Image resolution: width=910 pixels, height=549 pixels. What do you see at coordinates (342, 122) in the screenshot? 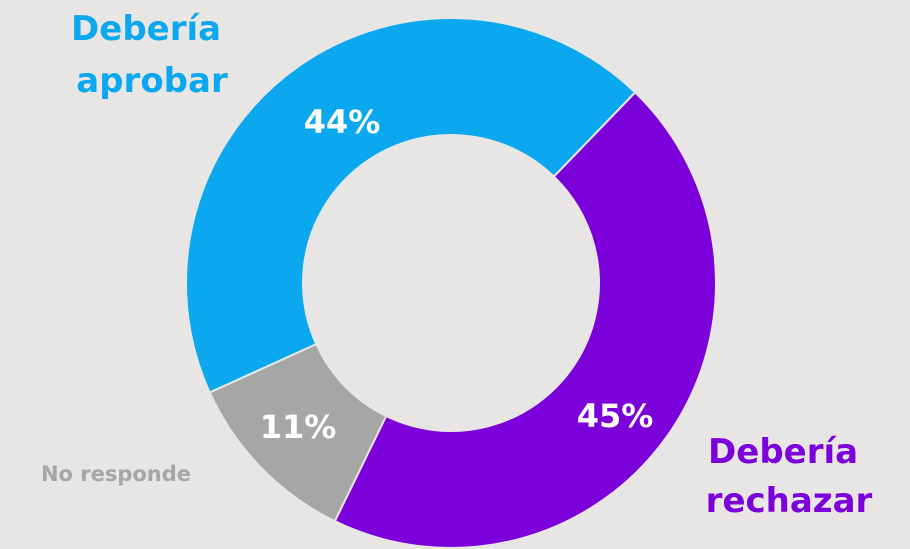
I see `value-label-aprobar: 44%` at bounding box center [342, 122].